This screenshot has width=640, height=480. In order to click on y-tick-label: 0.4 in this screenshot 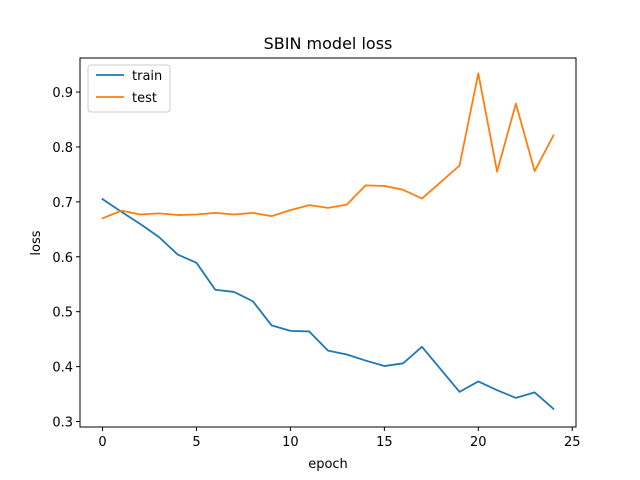, I will do `click(62, 368)`.